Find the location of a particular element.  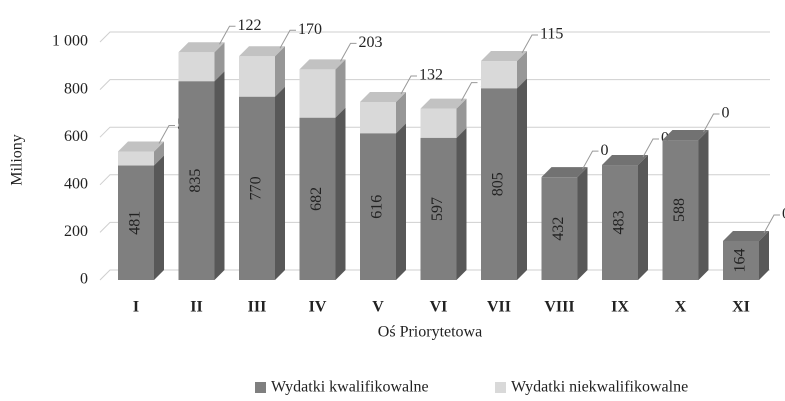

value-label: 682 is located at coordinates (316, 199).